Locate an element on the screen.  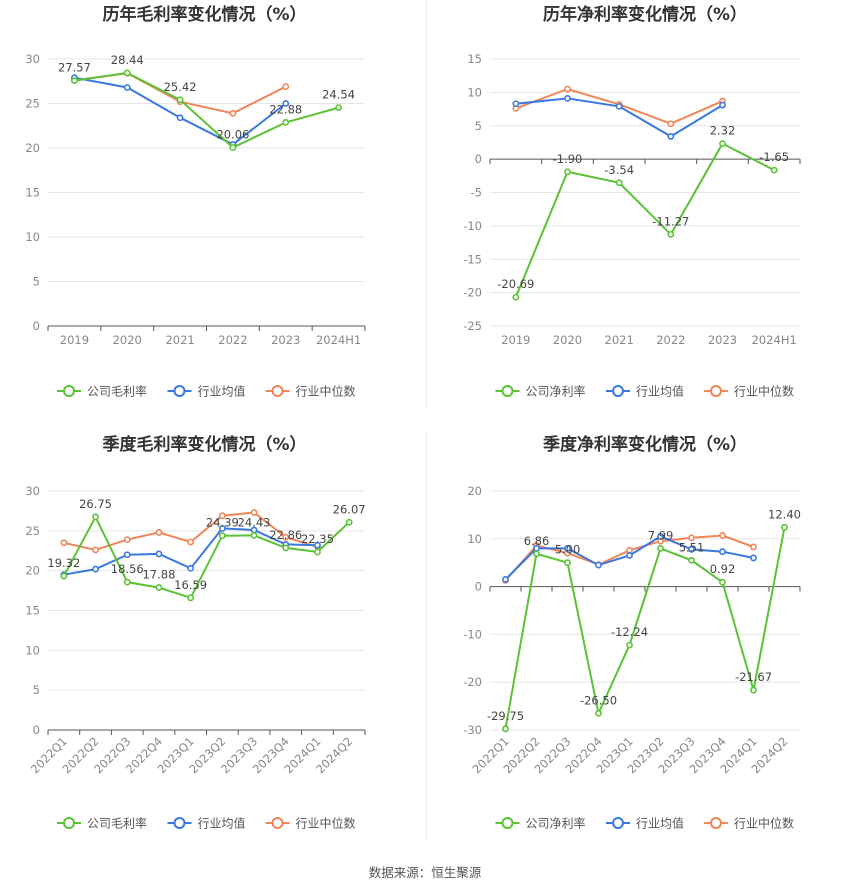
data-label: 19.32 is located at coordinates (63, 563).